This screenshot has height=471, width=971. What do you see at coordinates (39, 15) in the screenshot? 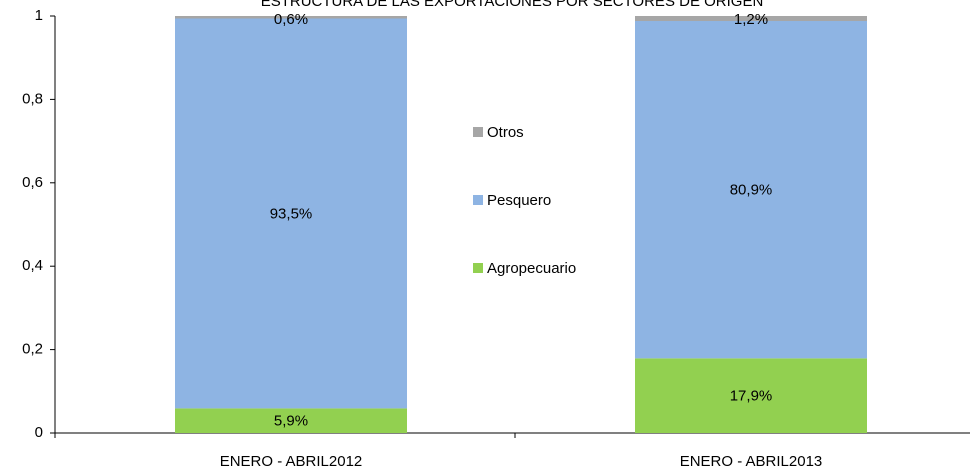
I see `y-tick-label: 1` at bounding box center [39, 15].